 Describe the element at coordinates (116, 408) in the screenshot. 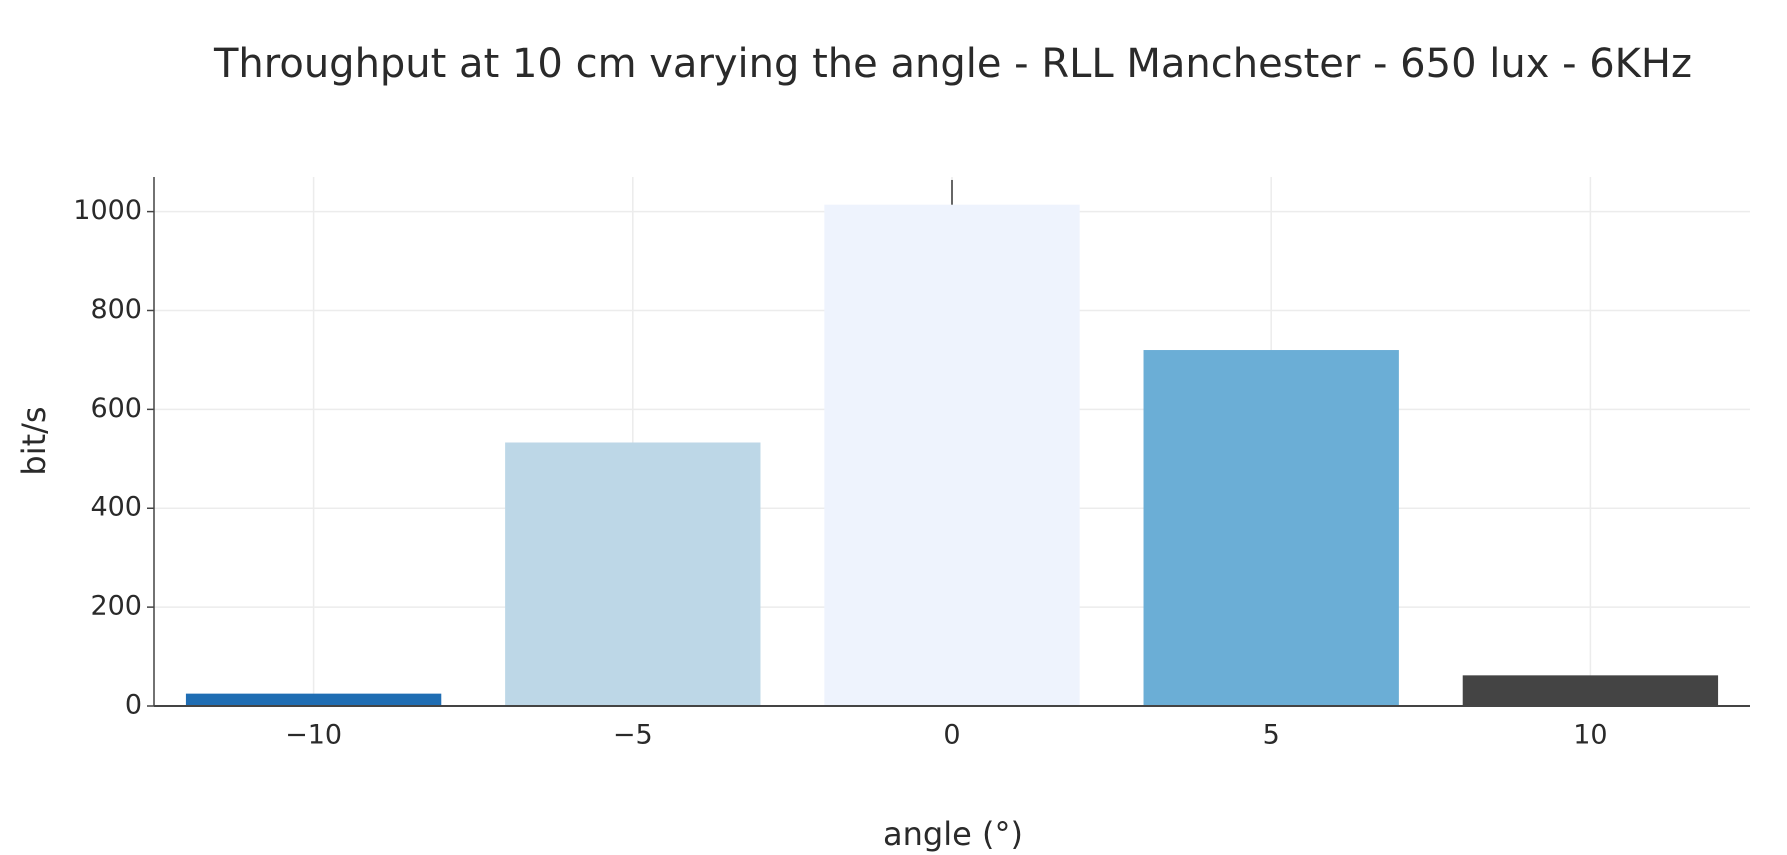

I see `y-tick-label: 600` at that location.